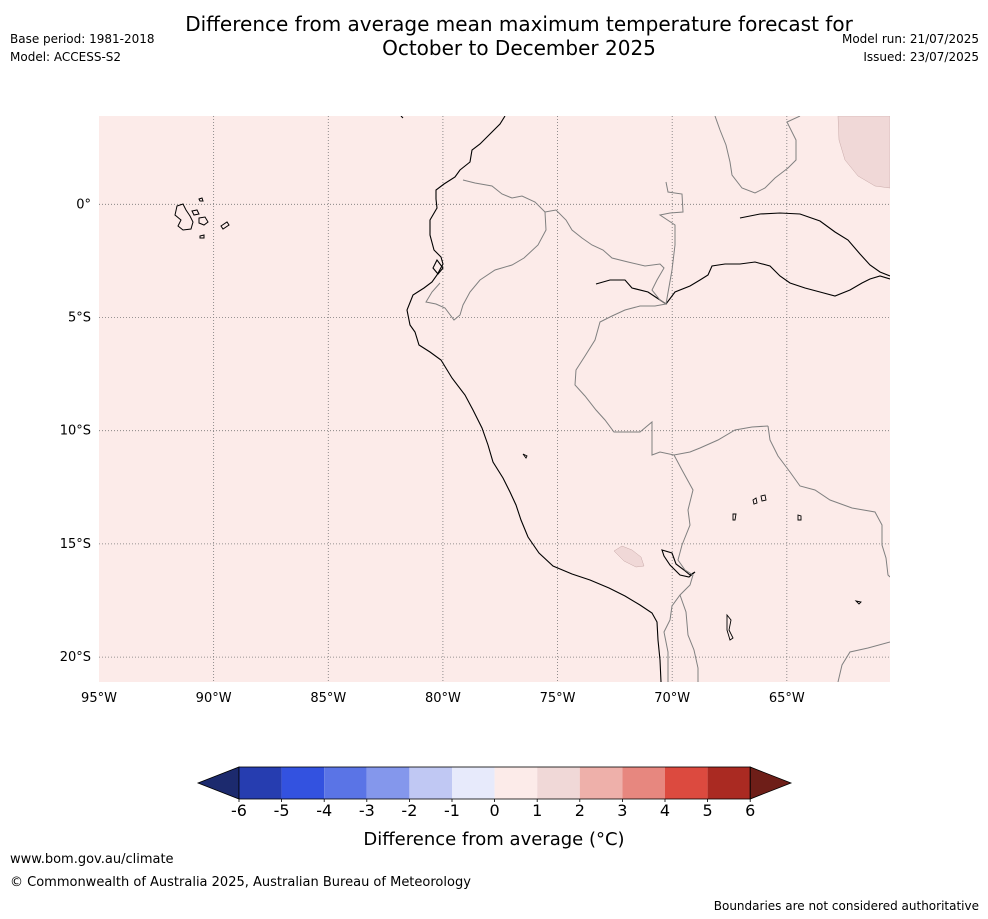 The image size is (988, 919). I want to click on galapagos-islands, so click(202, 218).